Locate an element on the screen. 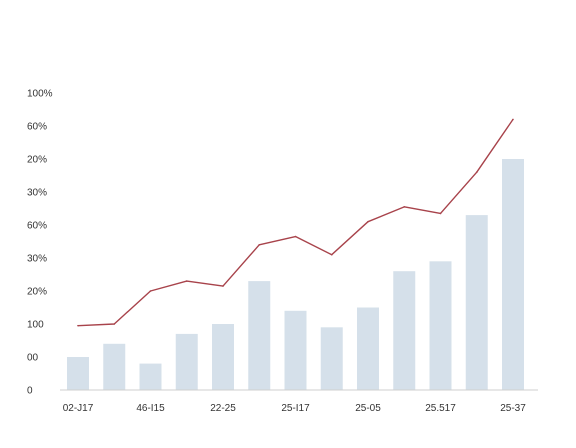 This screenshot has height=448, width=576. x-tick-label: 25-37 is located at coordinates (513, 408).